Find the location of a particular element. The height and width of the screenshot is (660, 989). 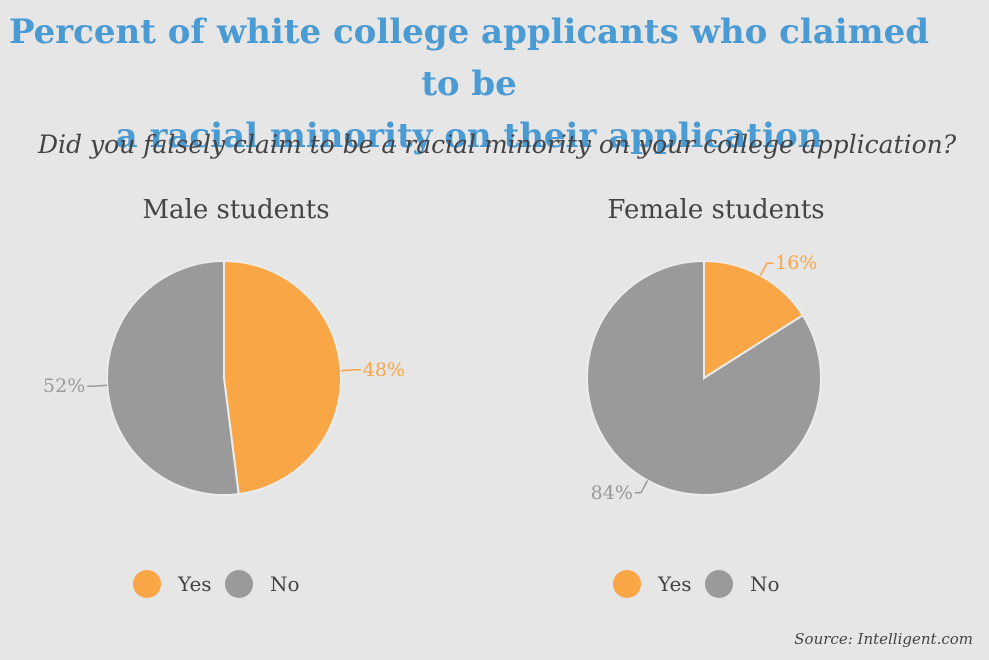

male-students-slice-yes is located at coordinates (283, 377).